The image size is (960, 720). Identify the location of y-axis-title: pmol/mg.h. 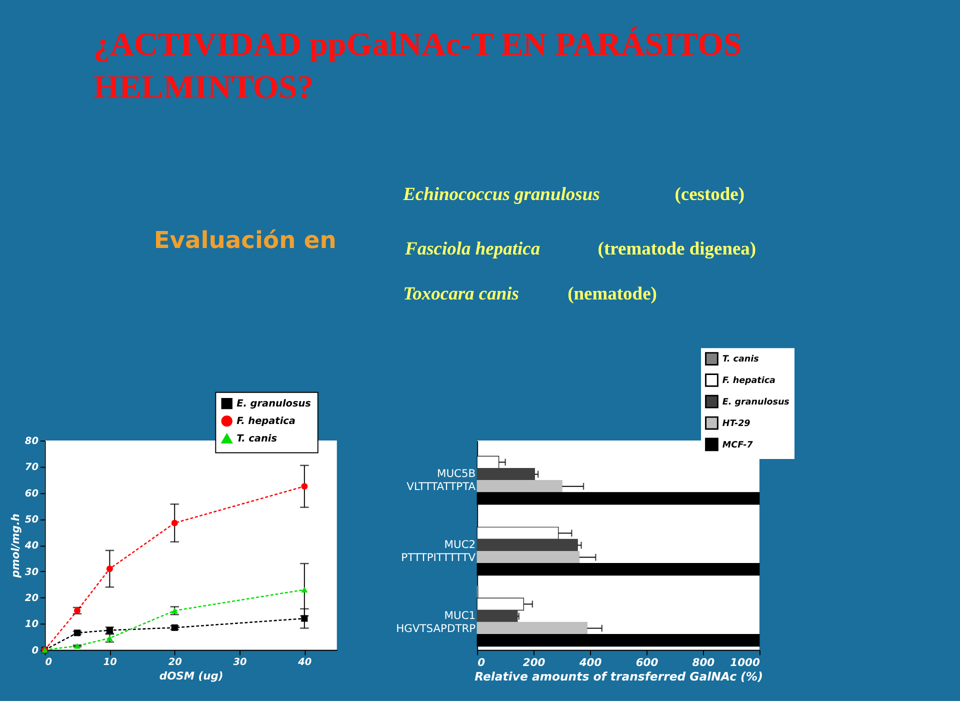
(15, 546).